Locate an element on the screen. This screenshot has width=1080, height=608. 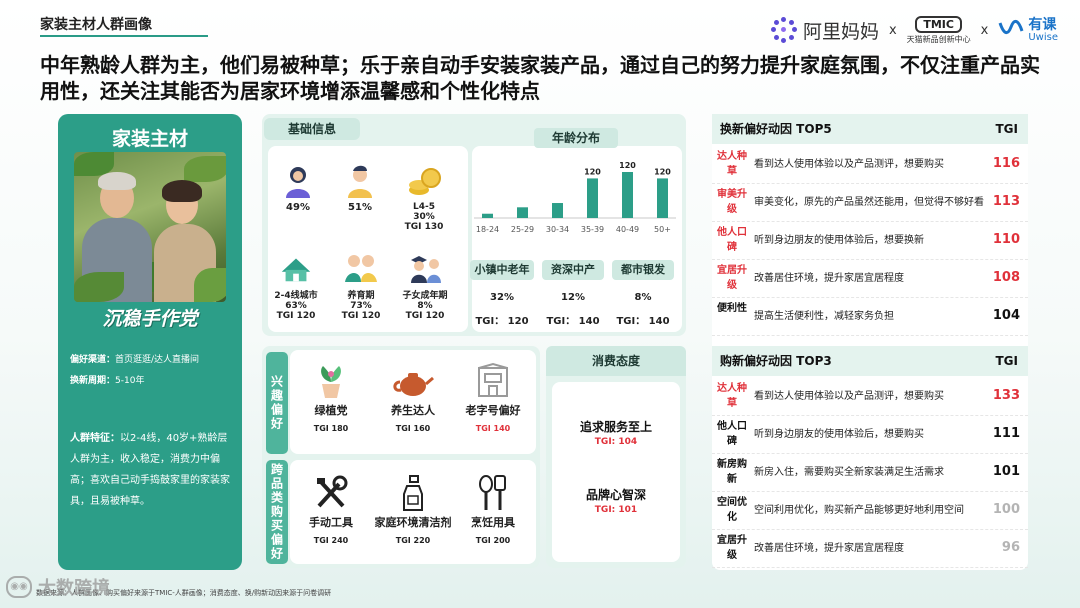
coins-icon is located at coordinates (424, 182).